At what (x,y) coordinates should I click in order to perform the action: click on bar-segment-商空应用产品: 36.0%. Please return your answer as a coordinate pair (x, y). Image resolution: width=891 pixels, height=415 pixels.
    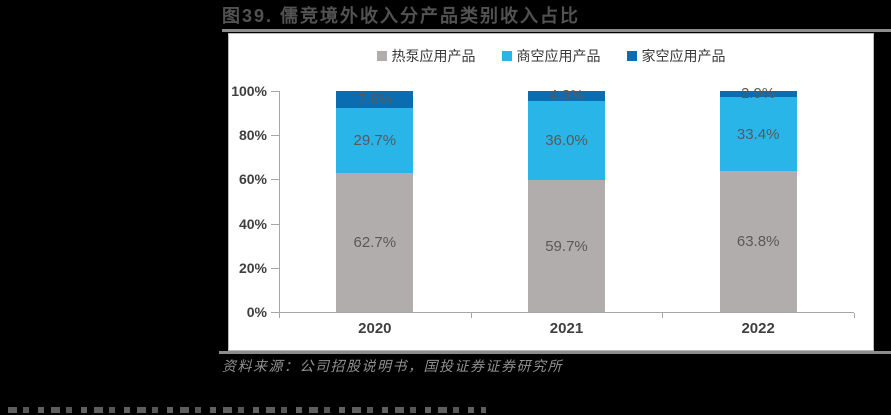
    Looking at the image, I should click on (566, 140).